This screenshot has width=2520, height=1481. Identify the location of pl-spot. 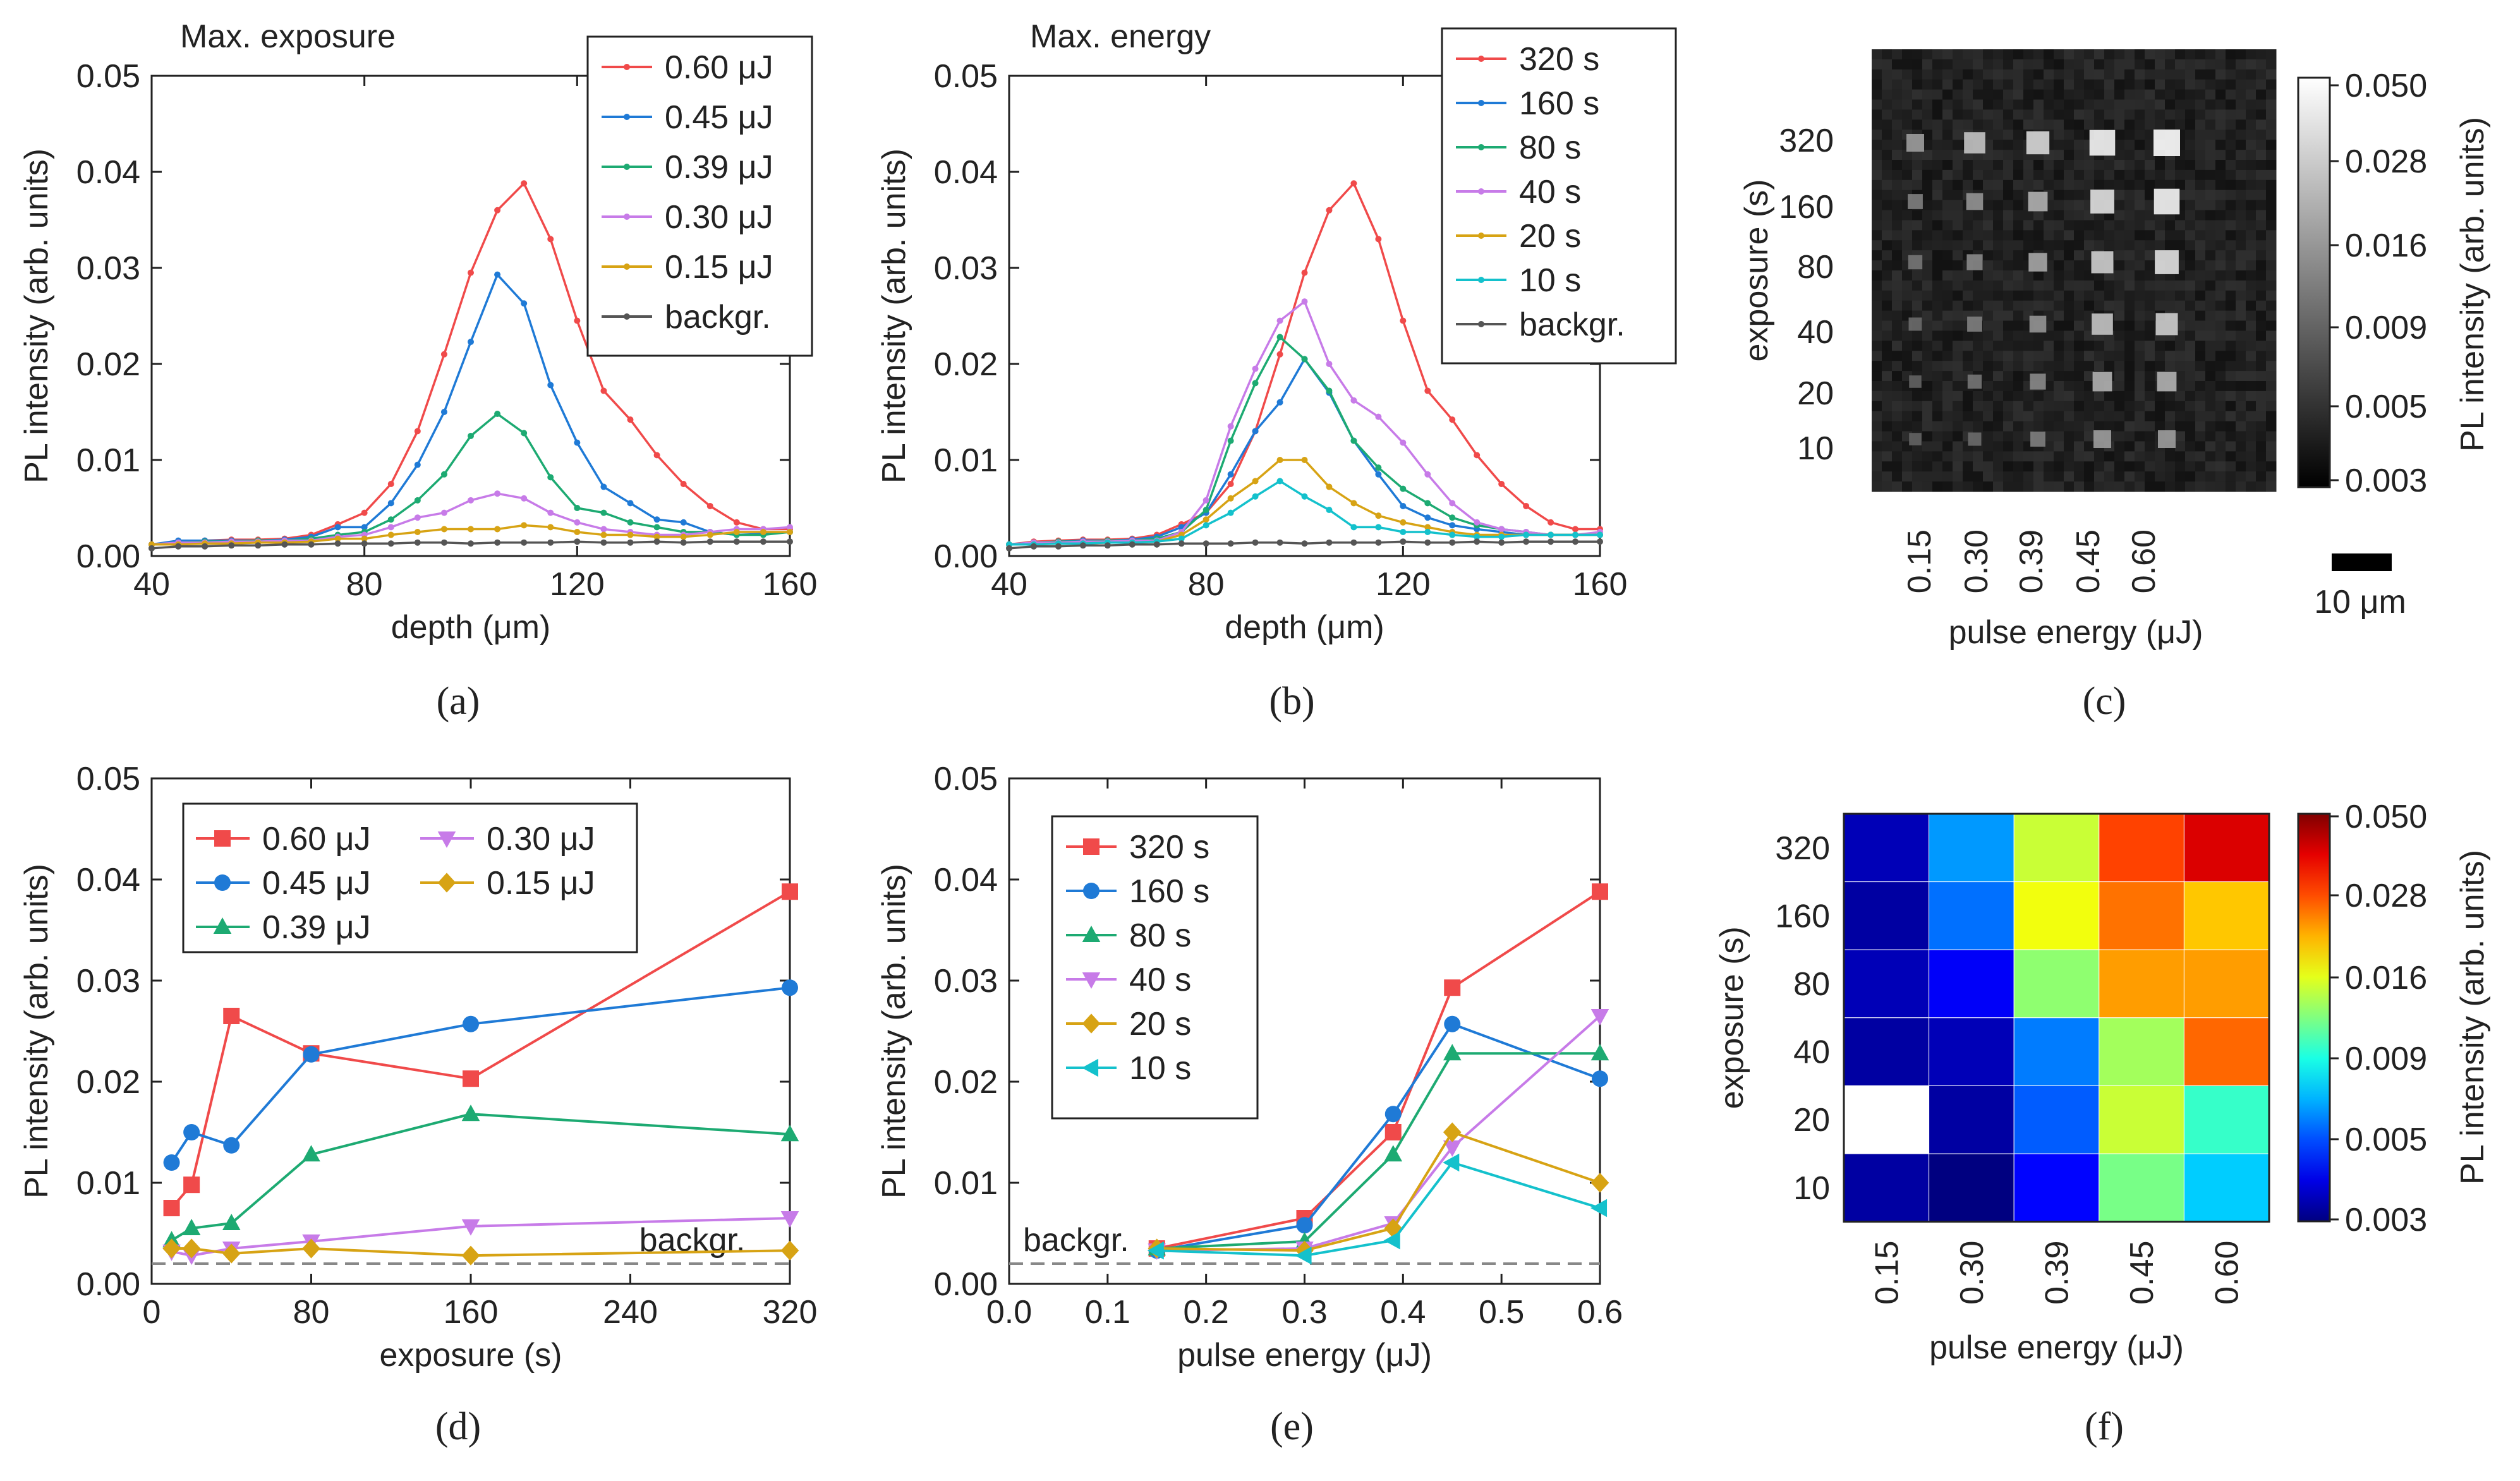
(1975, 439).